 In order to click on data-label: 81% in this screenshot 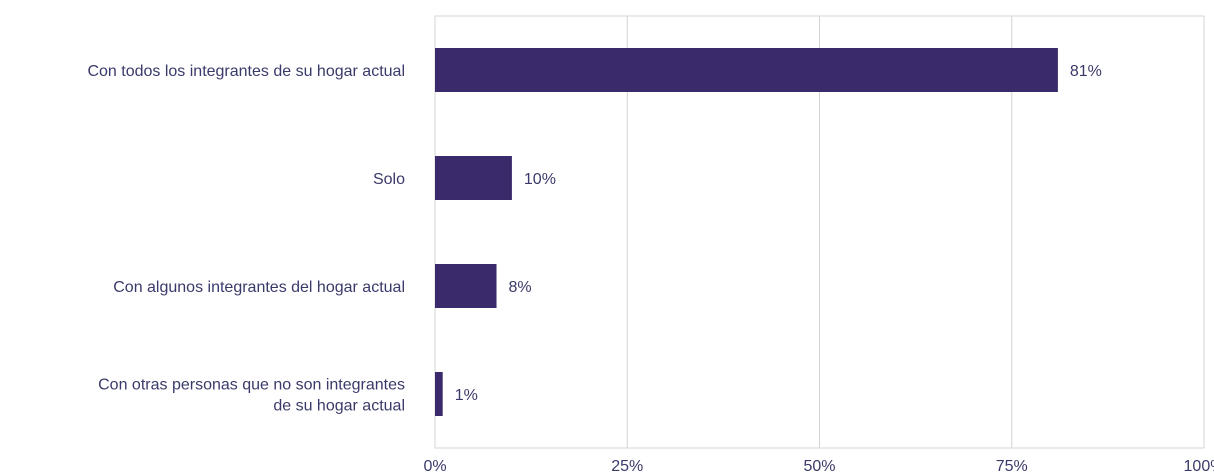, I will do `click(1086, 71)`.